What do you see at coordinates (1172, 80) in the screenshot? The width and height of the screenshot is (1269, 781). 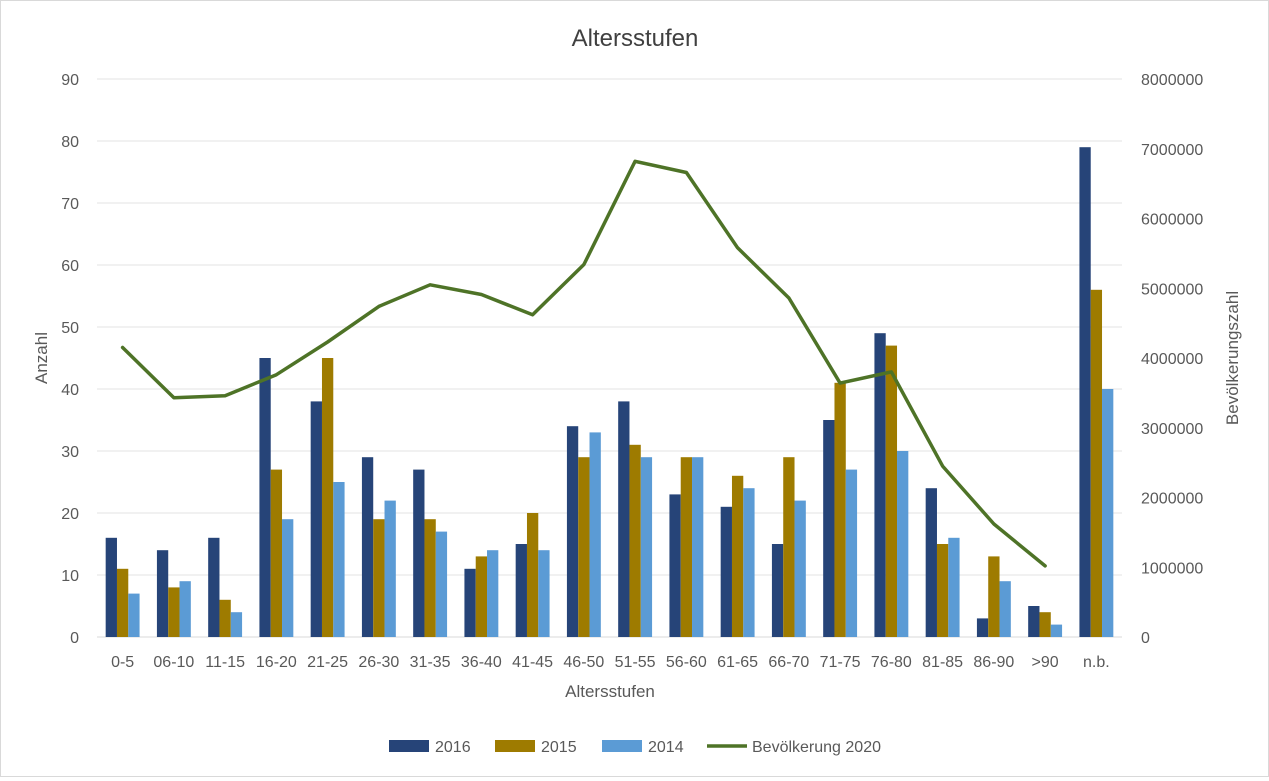 I see `y2-tick-label: 8000000` at bounding box center [1172, 80].